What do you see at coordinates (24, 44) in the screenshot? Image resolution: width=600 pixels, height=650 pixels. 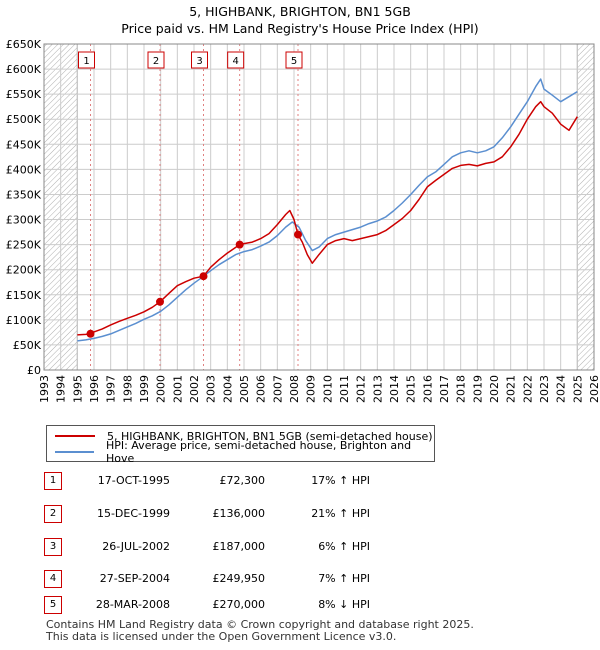 I see `y-tick-label: £650K` at bounding box center [24, 44].